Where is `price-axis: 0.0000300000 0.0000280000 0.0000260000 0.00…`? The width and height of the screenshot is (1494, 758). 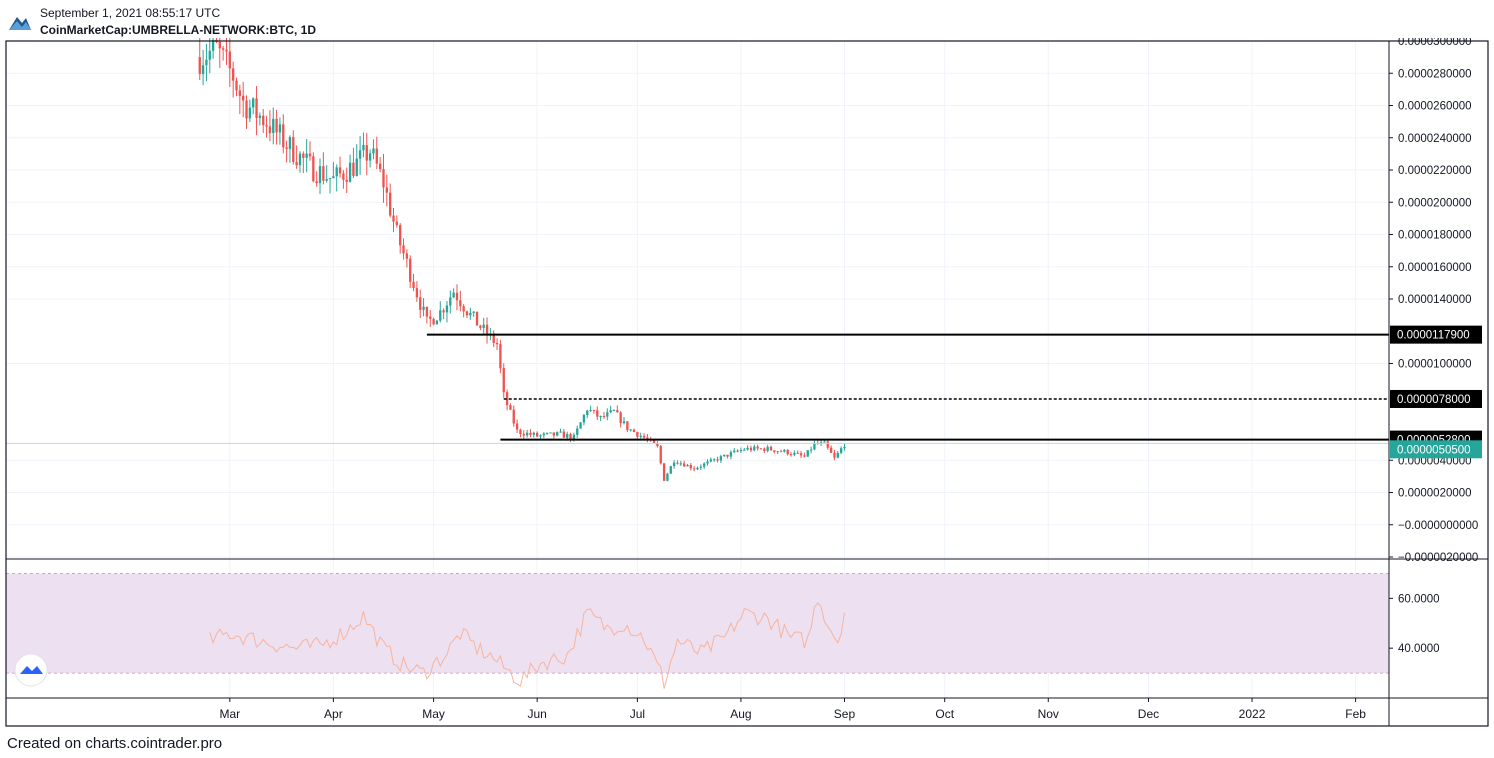 price-axis: 0.0000300000 0.0000280000 0.0000260000 0.00… is located at coordinates (1433, 301).